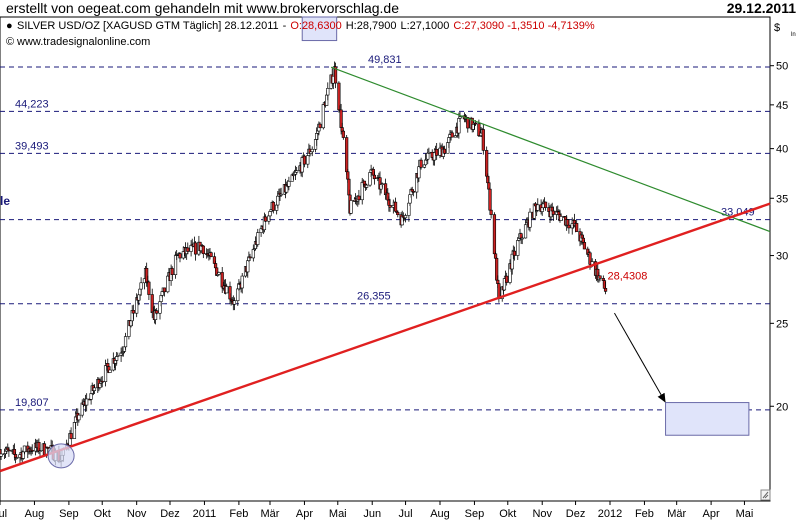 The width and height of the screenshot is (800, 520). I want to click on target-box, so click(707, 419).